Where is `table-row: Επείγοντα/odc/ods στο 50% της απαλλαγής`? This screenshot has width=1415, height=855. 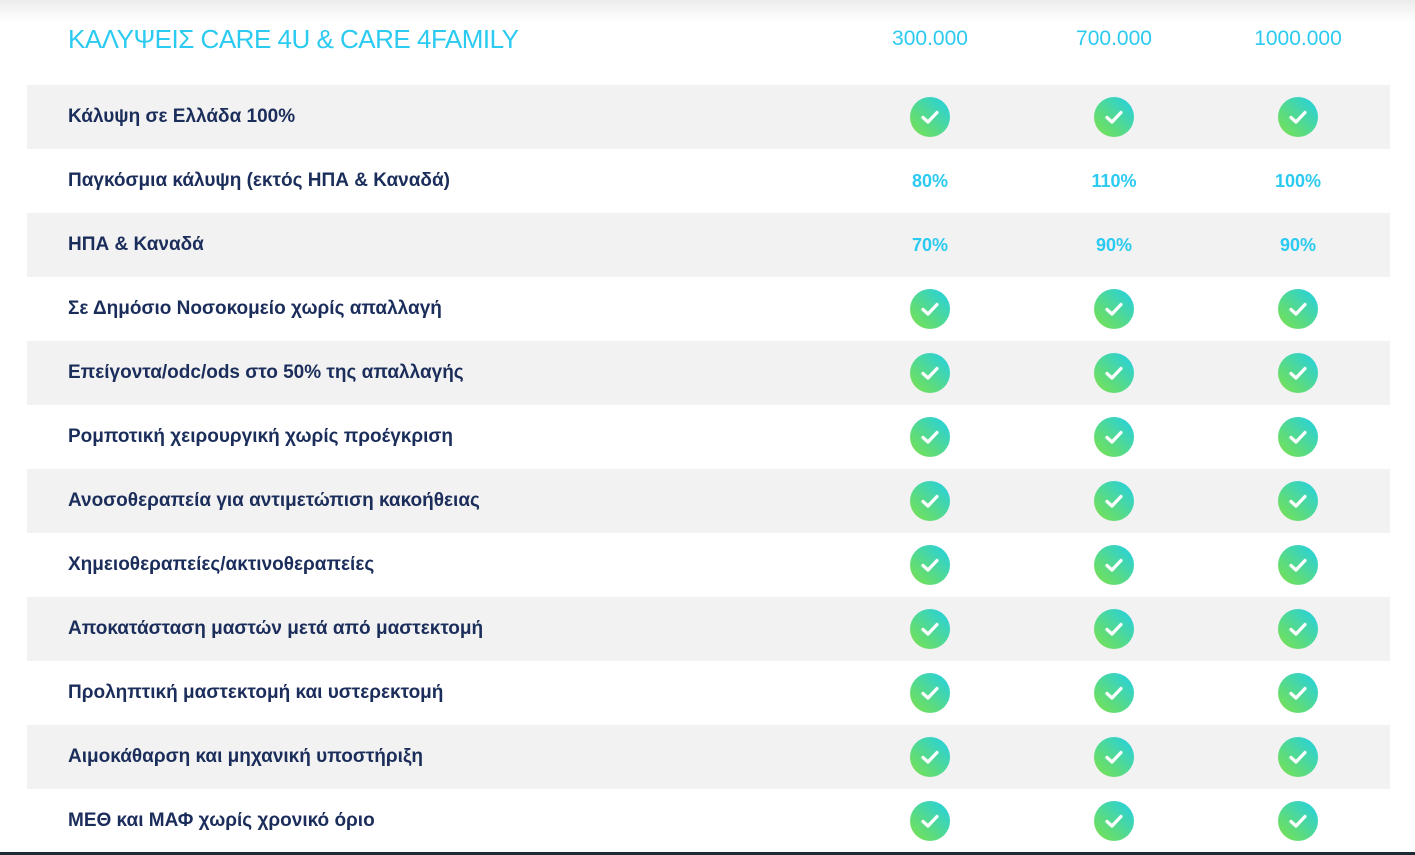
table-row: Επείγοντα/odc/ods στο 50% της απαλλαγής is located at coordinates (708, 373).